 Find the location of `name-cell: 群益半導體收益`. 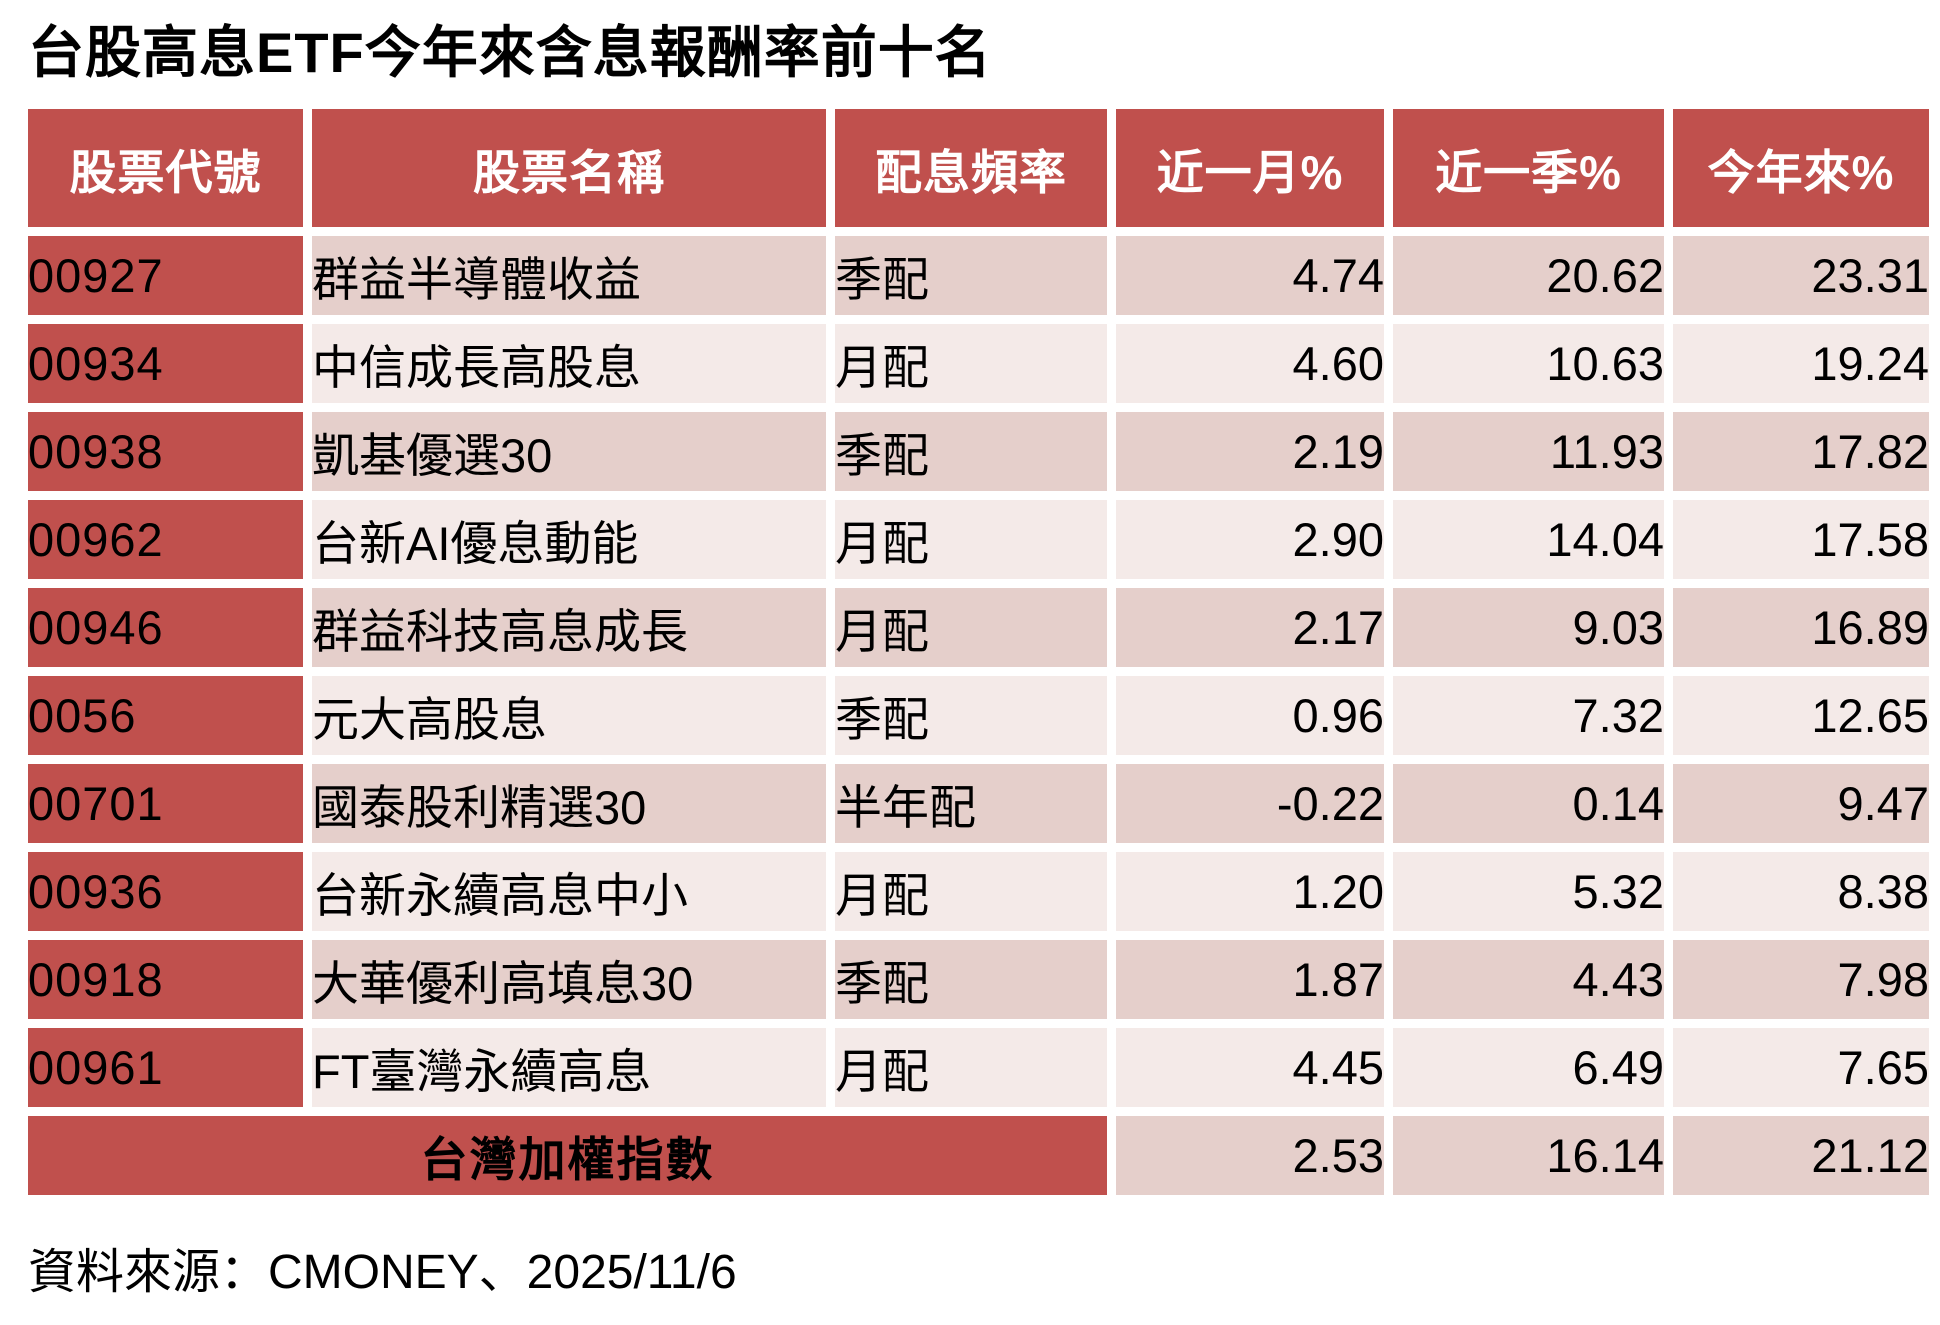

name-cell: 群益半導體收益 is located at coordinates (569, 275).